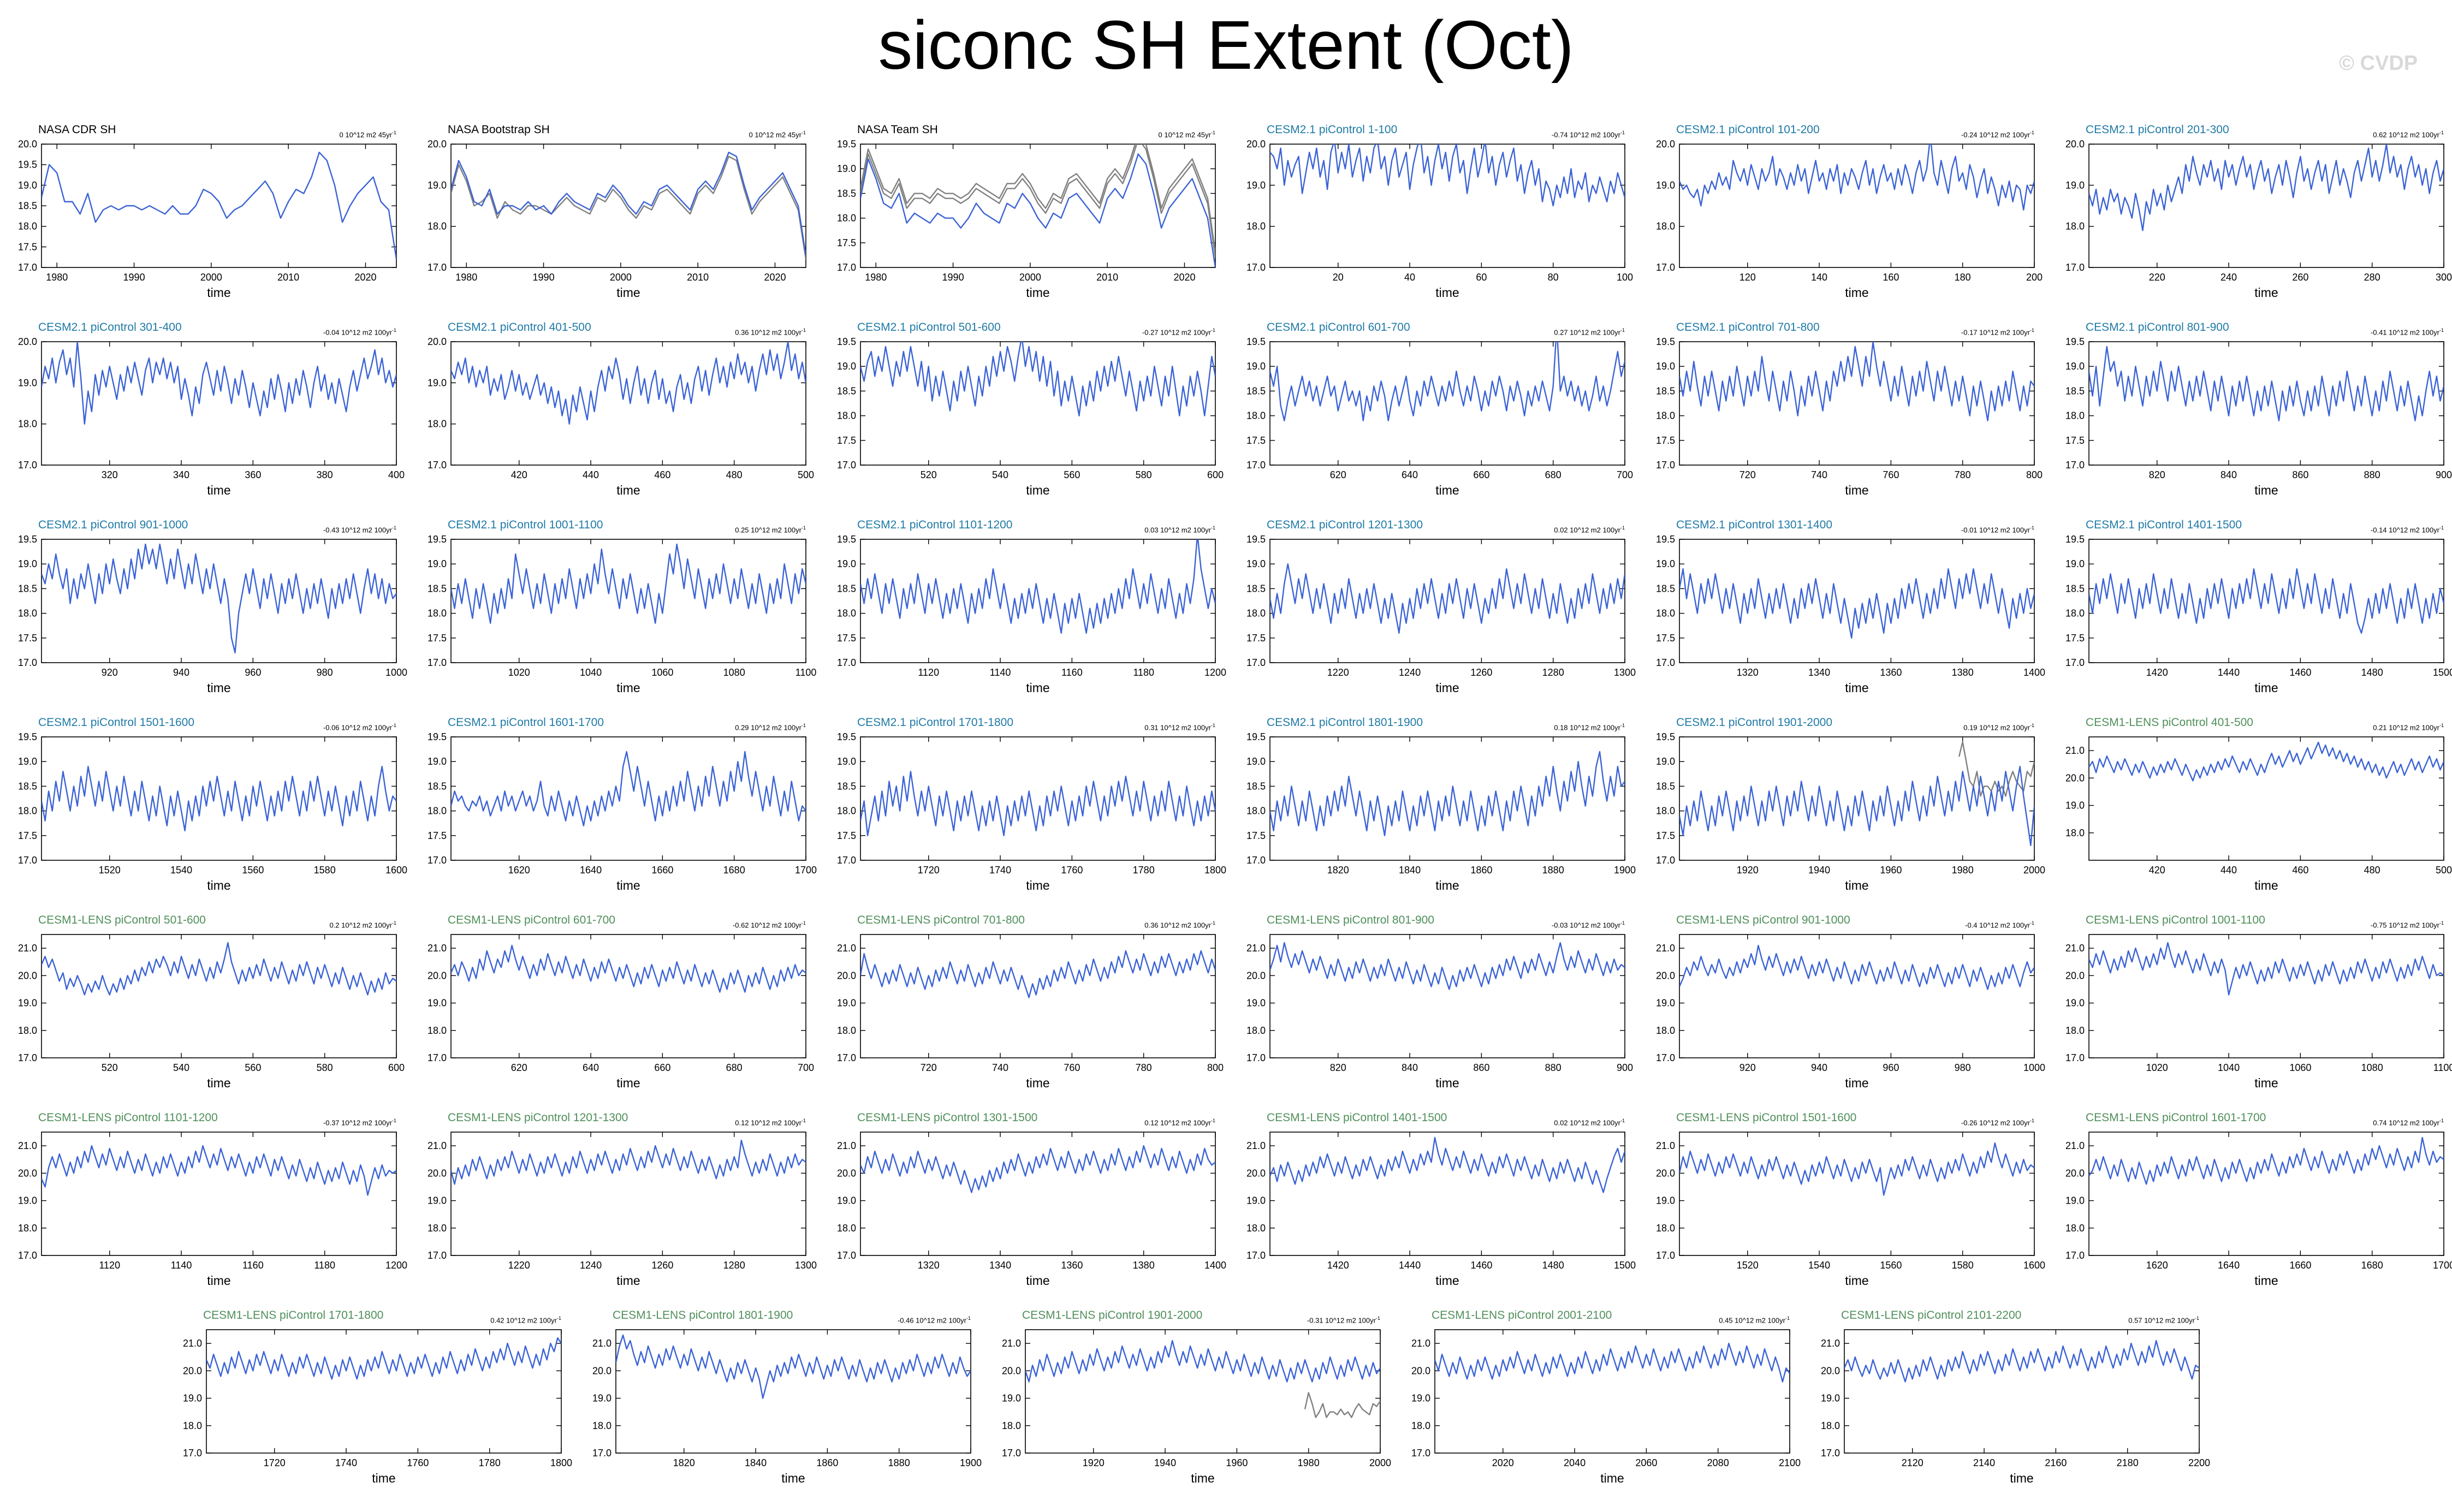 This screenshot has width=2452, height=1512. I want to click on panel-title: CESM2.1 piControl 201-300, so click(2157, 129).